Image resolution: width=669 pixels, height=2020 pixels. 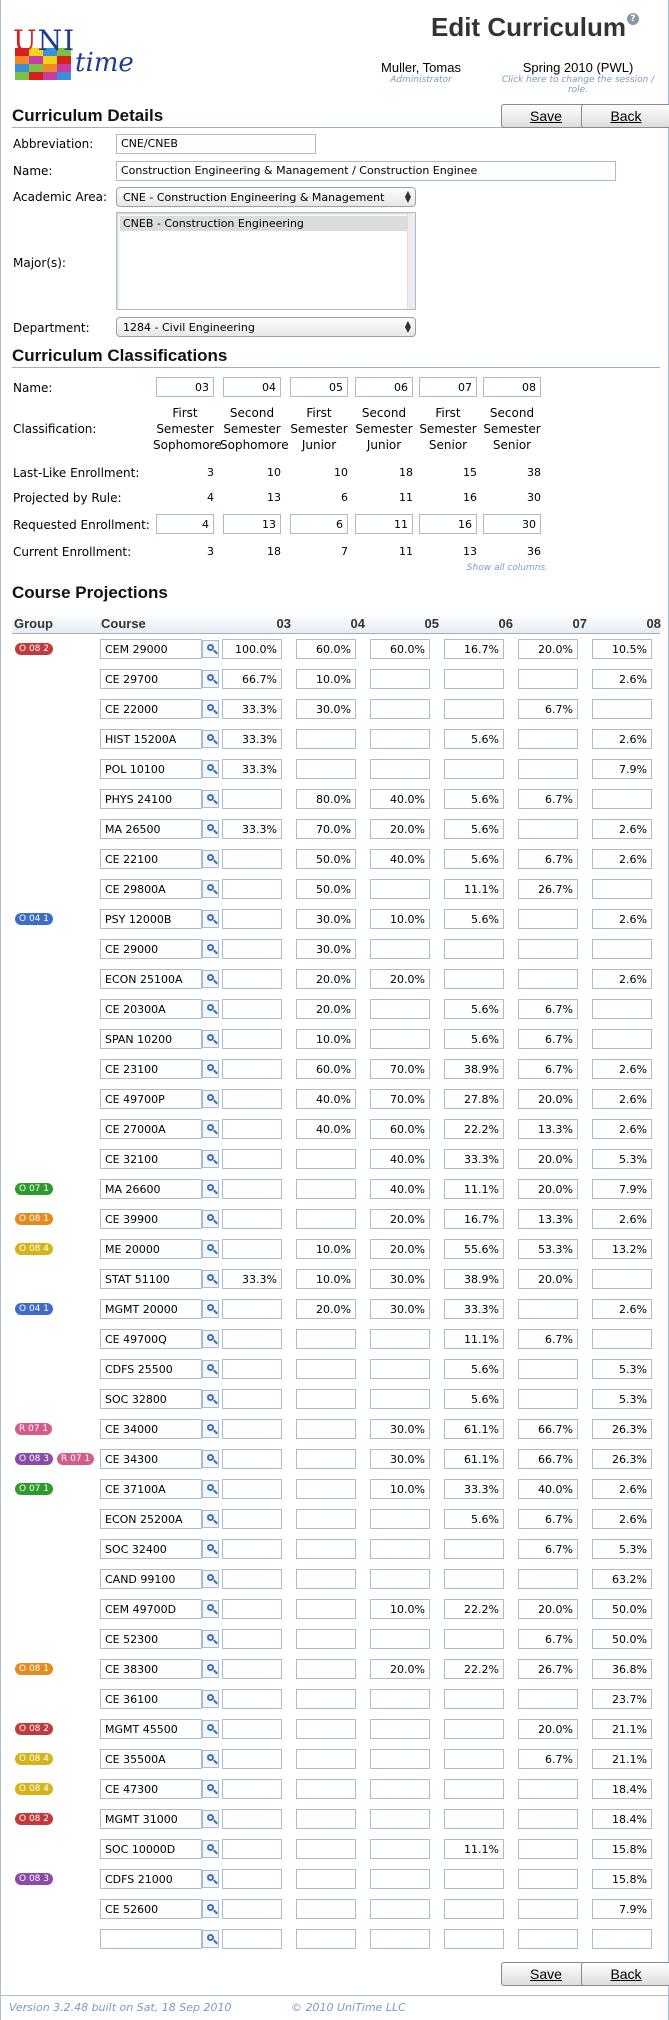 What do you see at coordinates (151, 649) in the screenshot?
I see `course-input: CEM 29000` at bounding box center [151, 649].